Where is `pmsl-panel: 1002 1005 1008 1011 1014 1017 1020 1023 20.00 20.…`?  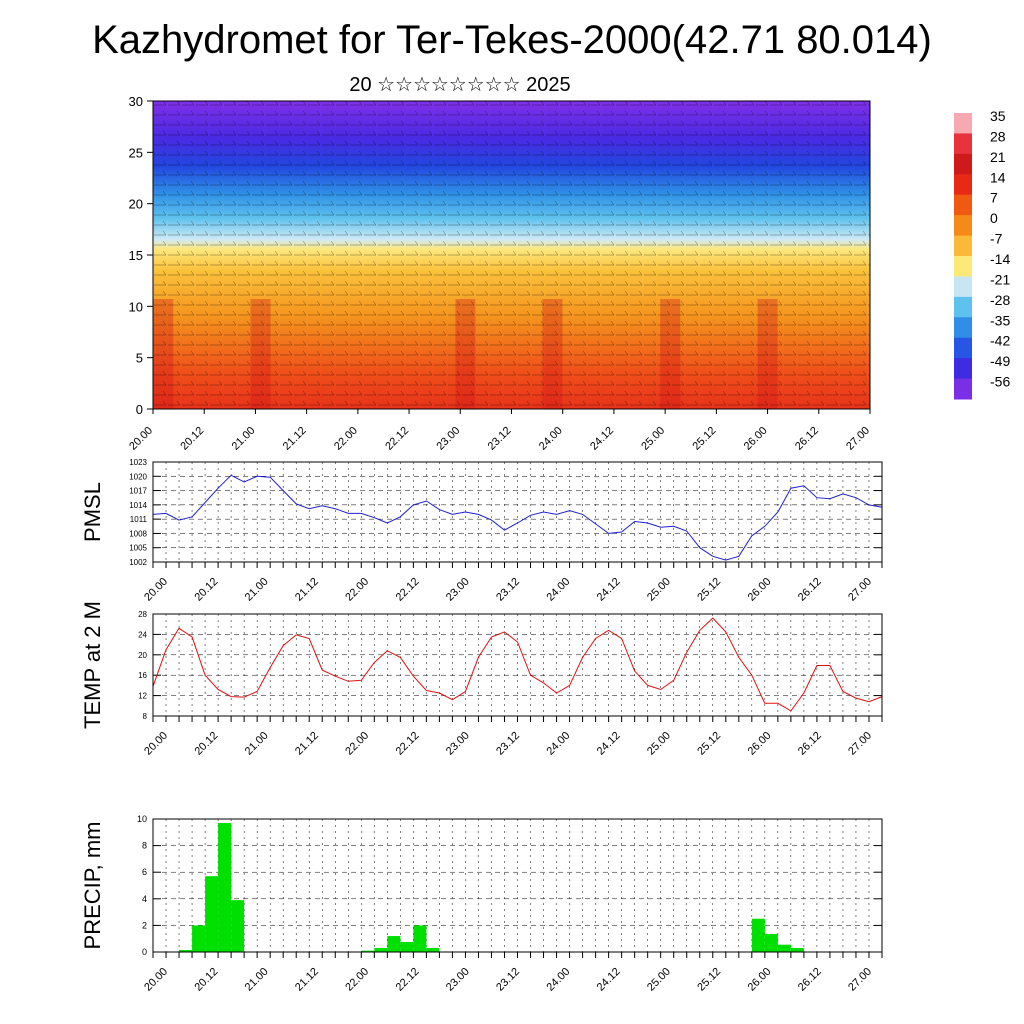 pmsl-panel: 1002 1005 1008 1011 1014 1017 1020 1023 20.00 20.… is located at coordinates (481, 531).